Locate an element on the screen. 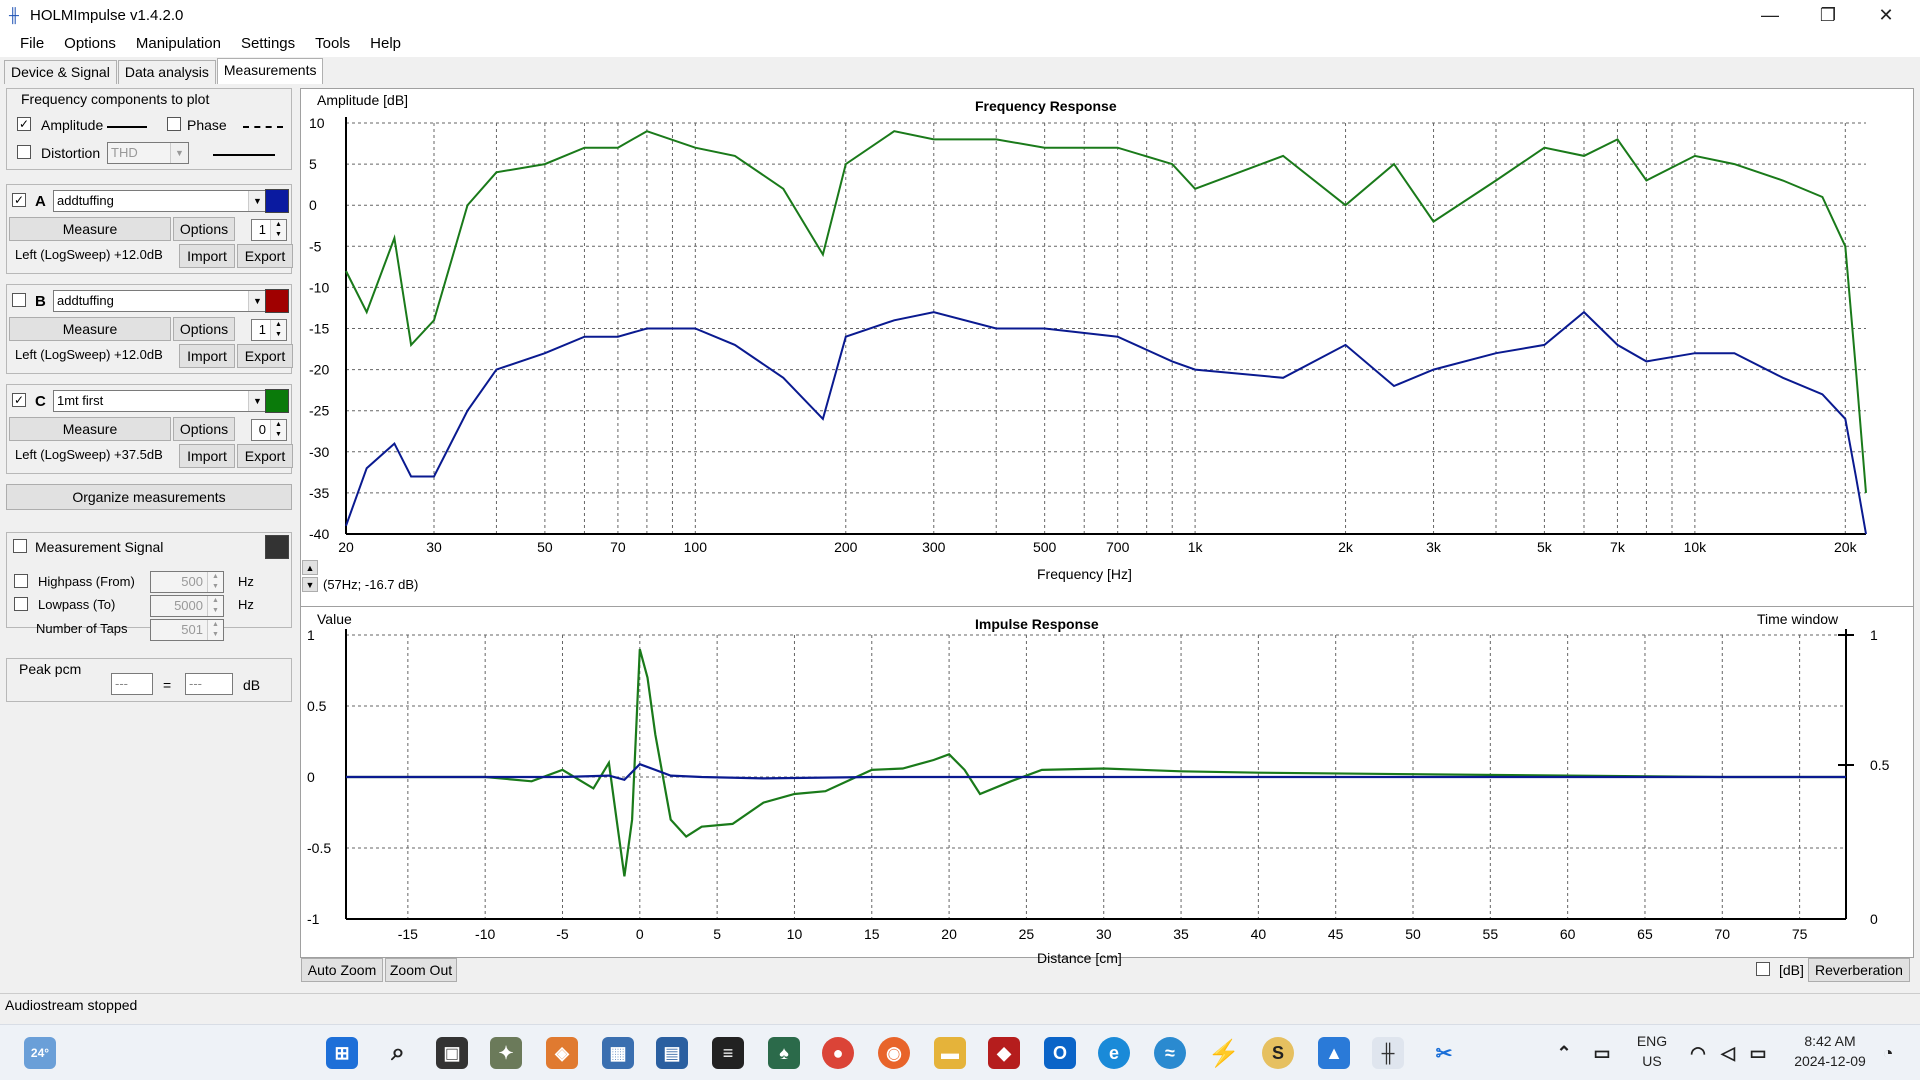 The height and width of the screenshot is (1080, 1920). speaker-muted-icon: ◁ is located at coordinates (1728, 1052).